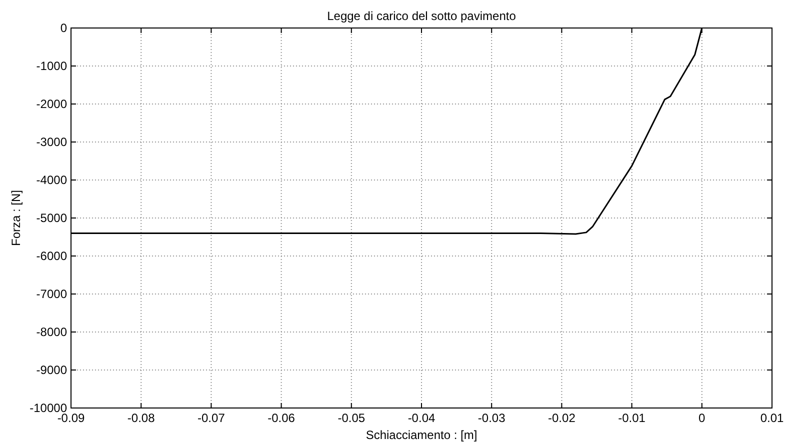  I want to click on x-tick-label: -0.05, so click(352, 418).